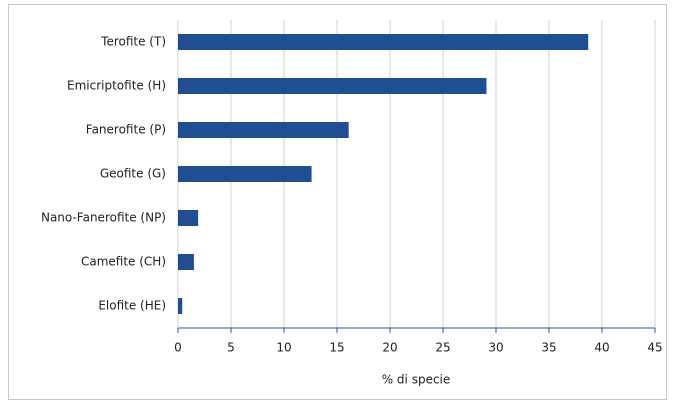 The height and width of the screenshot is (409, 675). Describe the element at coordinates (283, 348) in the screenshot. I see `x-tick-label: 10` at that location.